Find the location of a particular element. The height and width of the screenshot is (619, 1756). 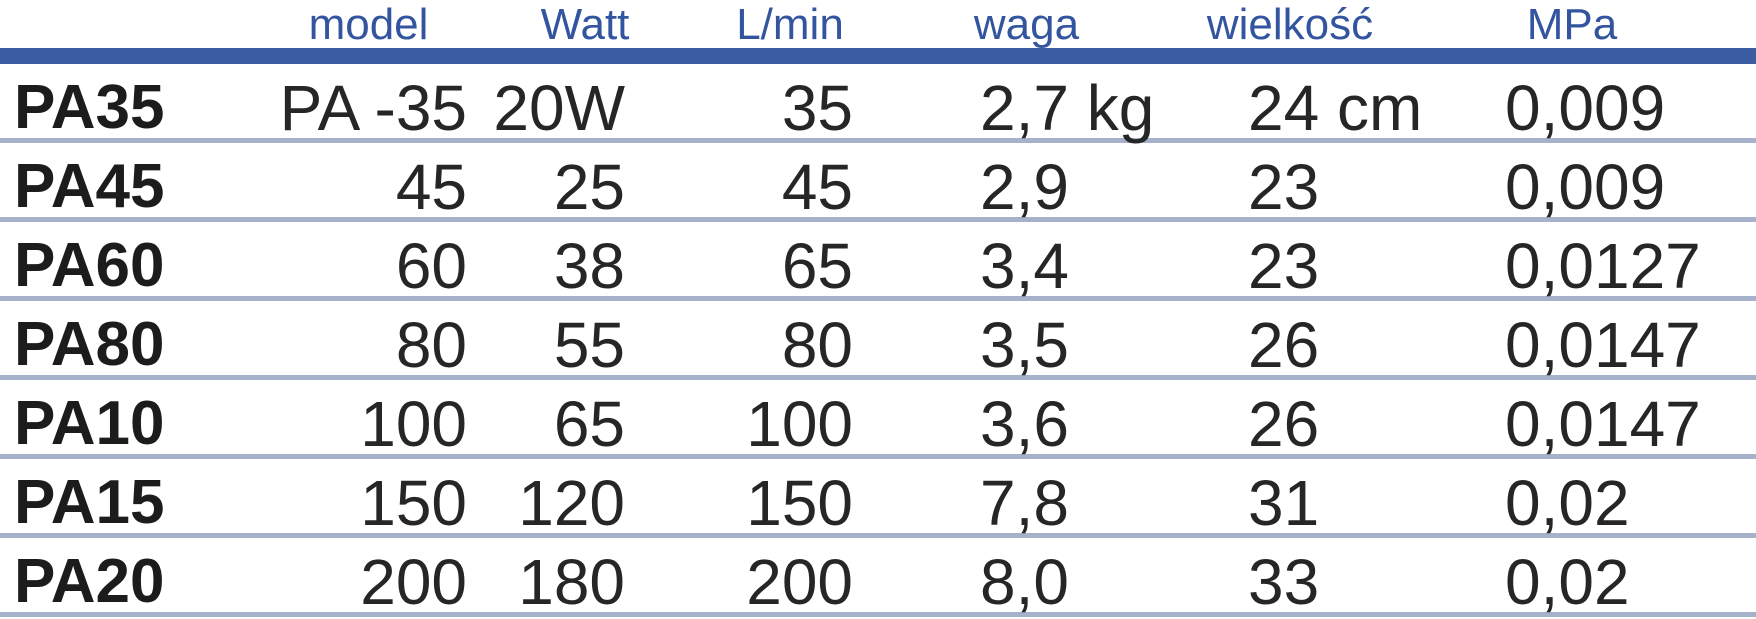

column-header-waga: waga is located at coordinates (1026, 24).